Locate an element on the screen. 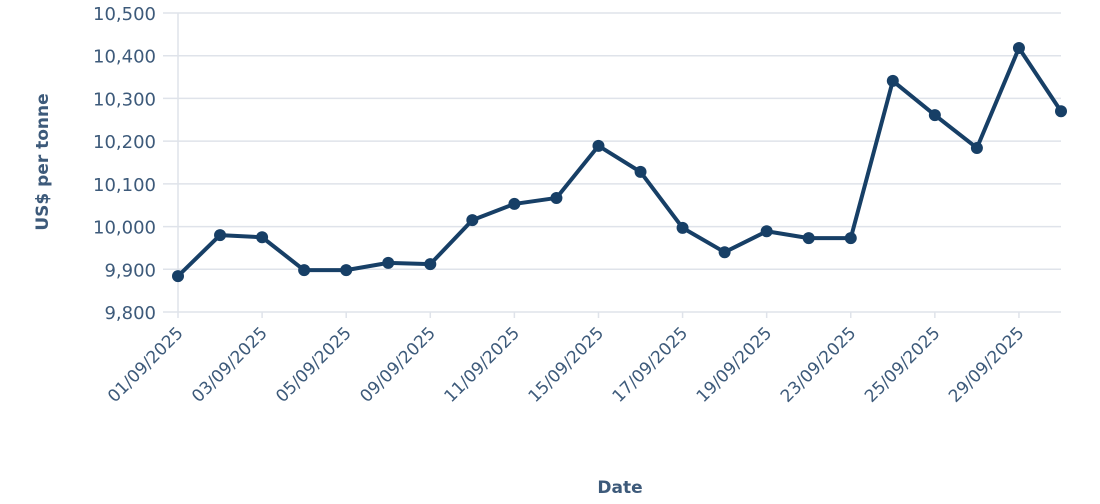 The image size is (1100, 504). x-tick-label: 01/09/2025 is located at coordinates (145, 364).